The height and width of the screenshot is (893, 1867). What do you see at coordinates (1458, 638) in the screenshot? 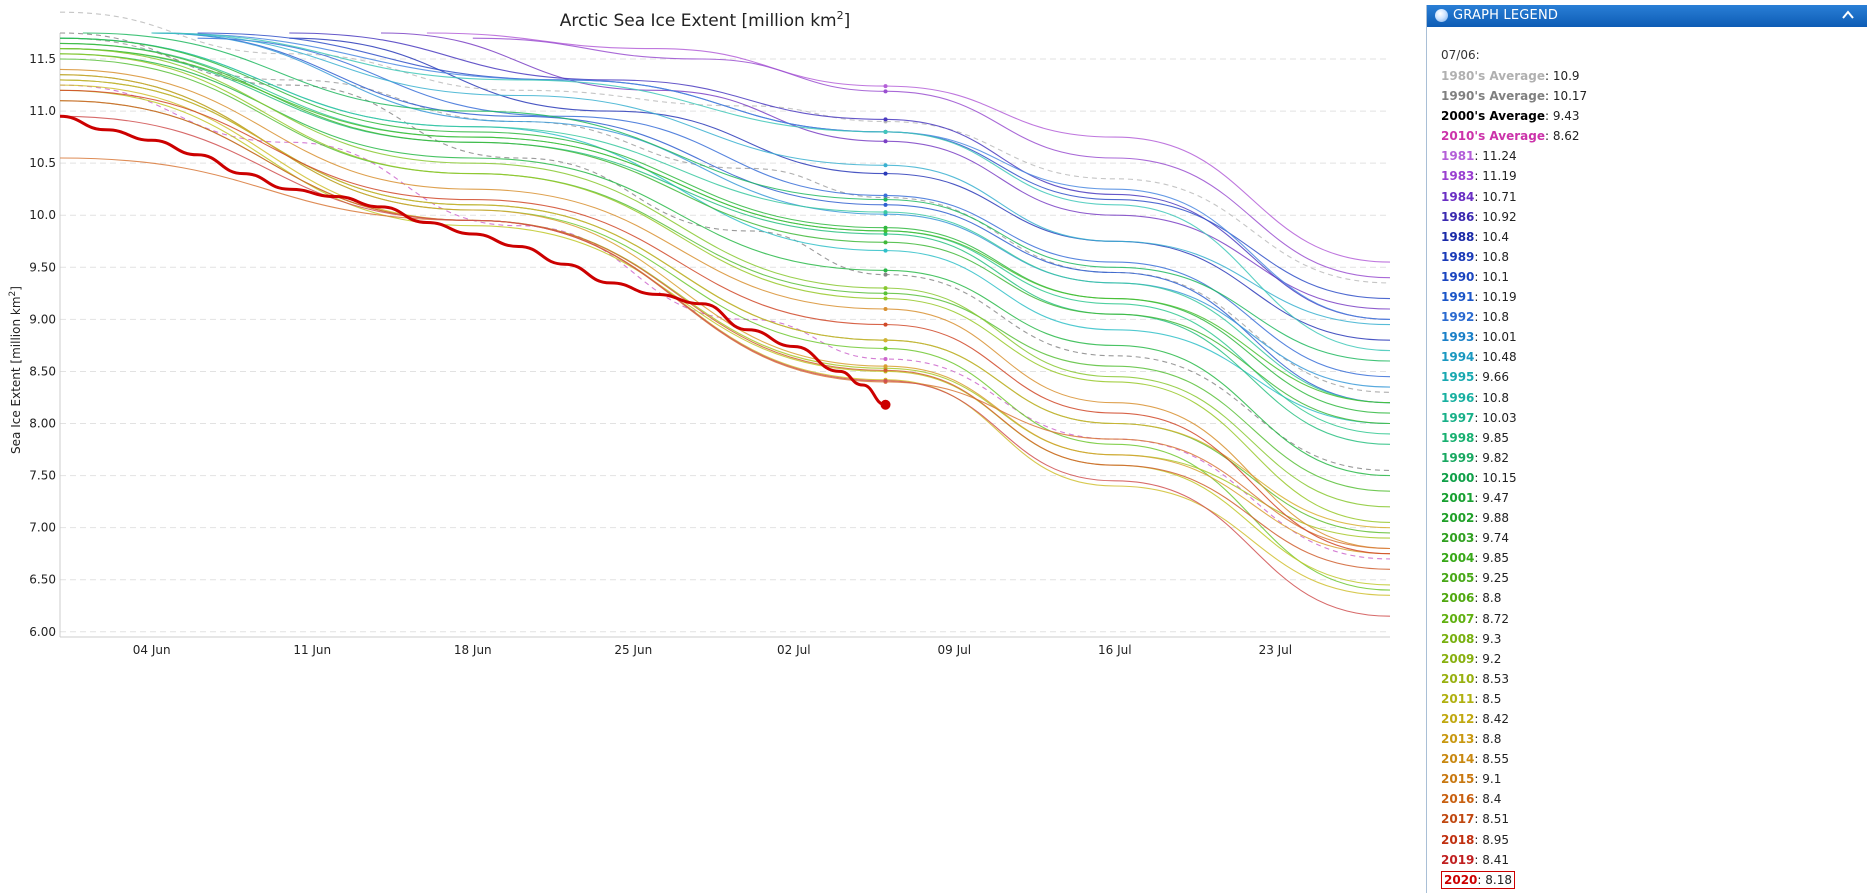
I see `legend-entry-label: 2008` at bounding box center [1458, 638].